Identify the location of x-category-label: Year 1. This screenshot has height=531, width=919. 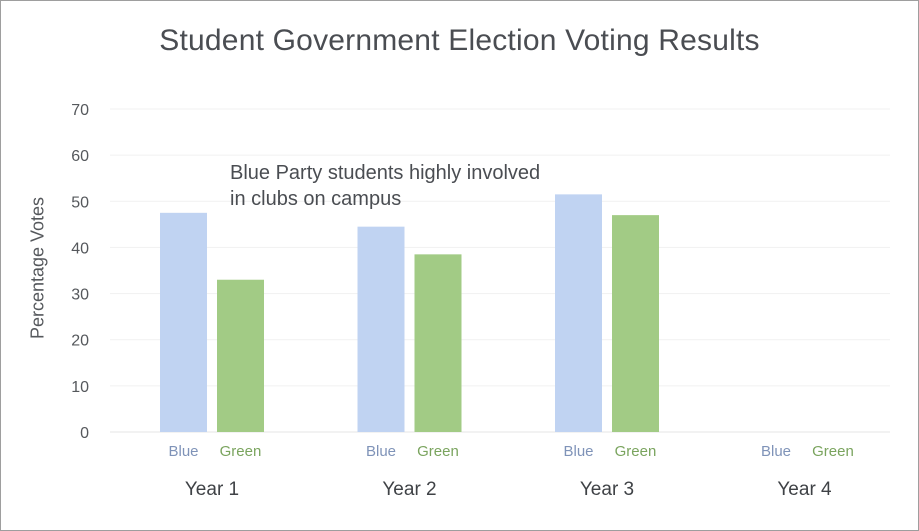
(212, 489).